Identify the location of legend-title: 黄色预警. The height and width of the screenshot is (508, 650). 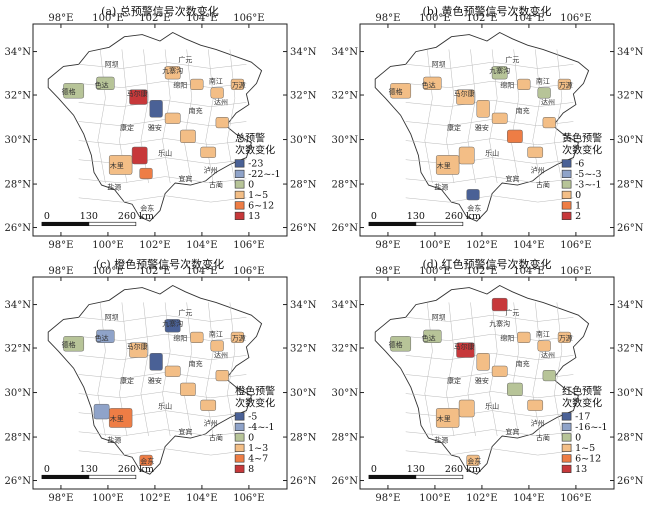
(582, 138).